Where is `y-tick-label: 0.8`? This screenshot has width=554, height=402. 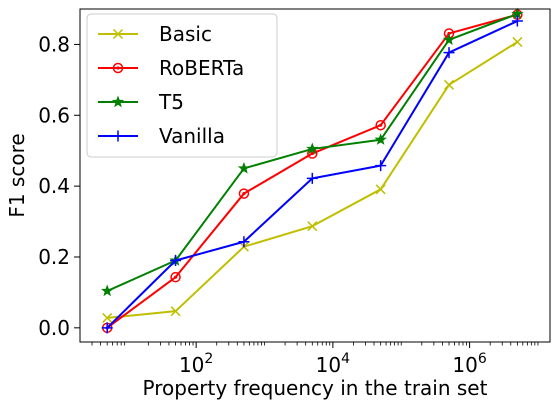
y-tick-label: 0.8 is located at coordinates (54, 44).